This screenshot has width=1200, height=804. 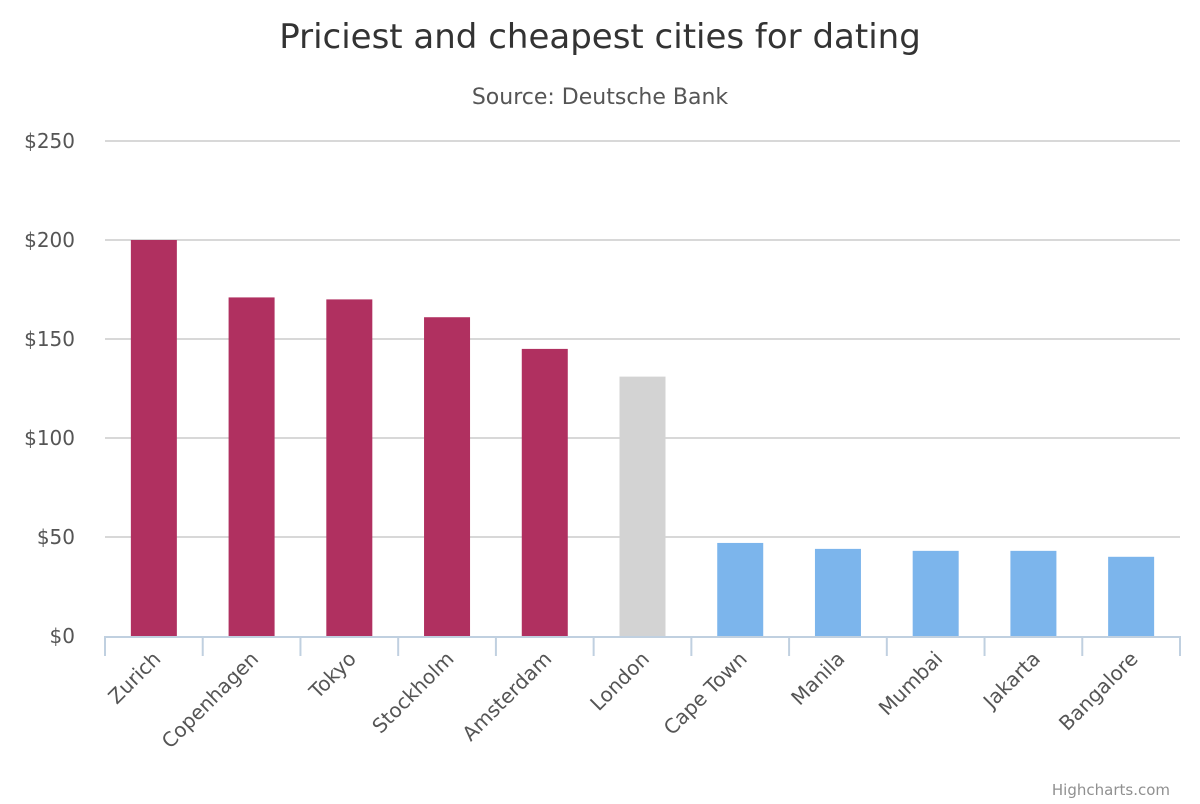 I want to click on chart-title: Priciest and cheapest cities for dating, so click(x=600, y=37).